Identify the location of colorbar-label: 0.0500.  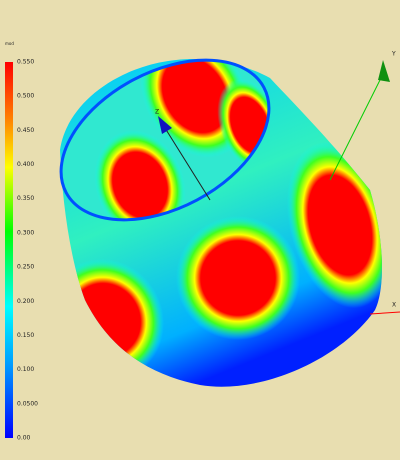
(27, 403).